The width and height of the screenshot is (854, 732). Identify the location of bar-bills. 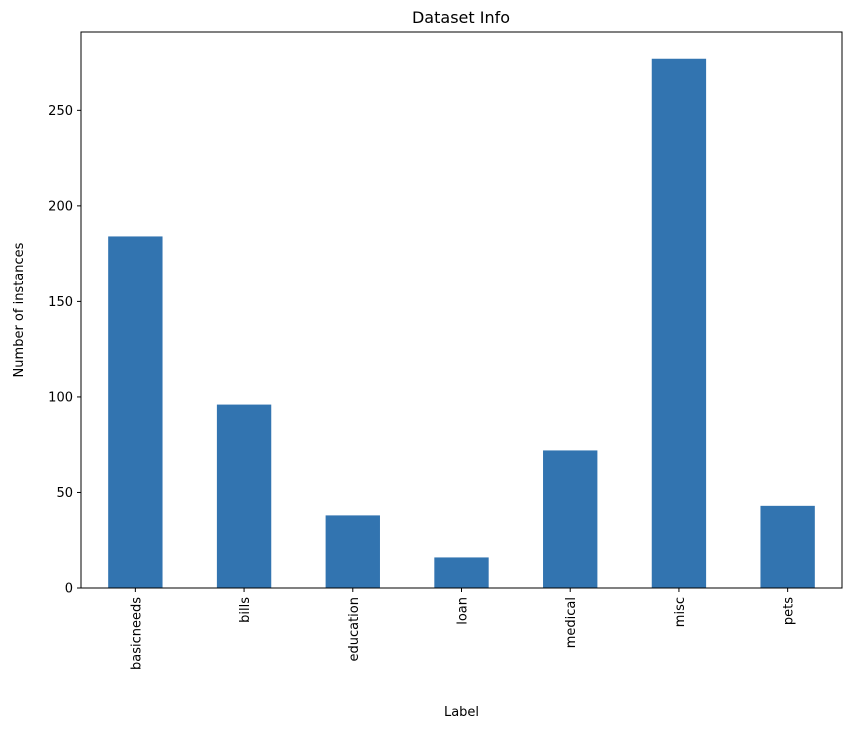
(244, 496).